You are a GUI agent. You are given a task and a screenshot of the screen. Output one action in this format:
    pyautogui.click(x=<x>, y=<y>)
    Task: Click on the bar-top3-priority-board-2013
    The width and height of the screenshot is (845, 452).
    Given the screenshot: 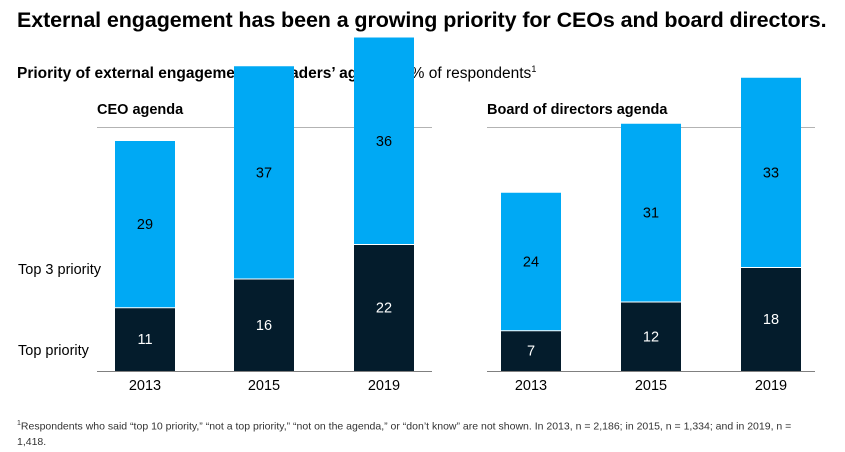 What is the action you would take?
    pyautogui.click(x=531, y=261)
    